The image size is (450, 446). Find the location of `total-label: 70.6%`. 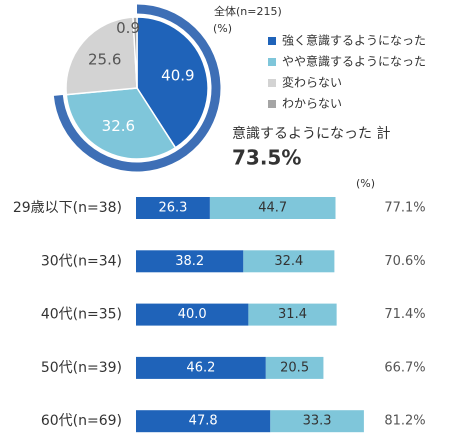

total-label: 70.6% is located at coordinates (404, 261).